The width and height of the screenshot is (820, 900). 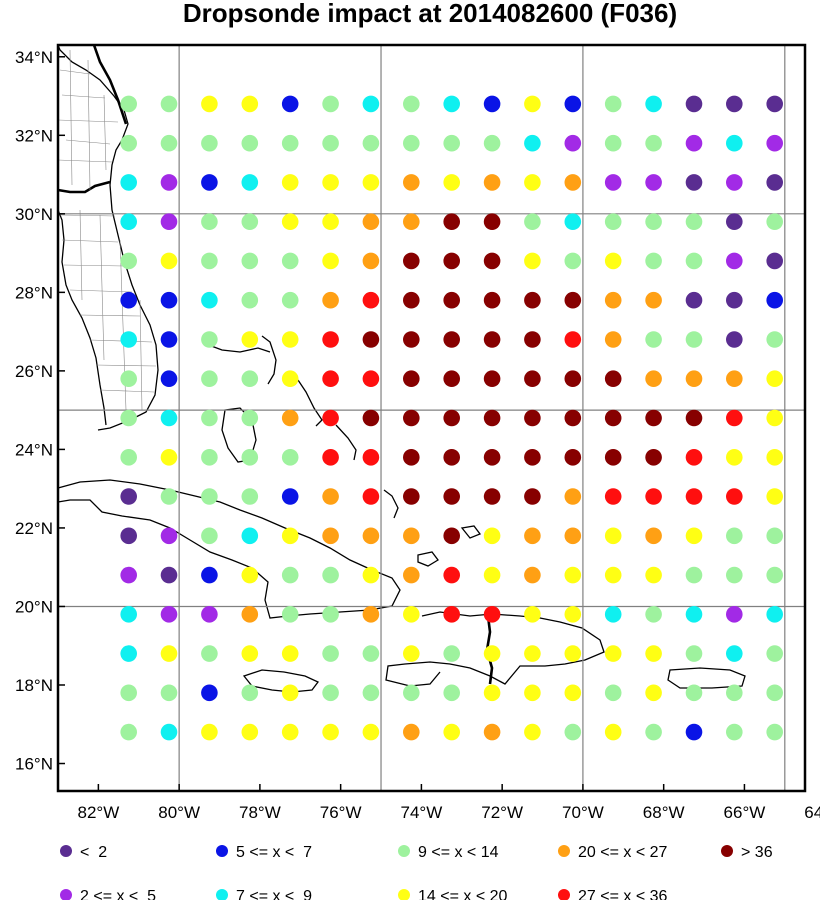 What do you see at coordinates (82, 317) in the screenshot?
I see `florida-west-coast` at bounding box center [82, 317].